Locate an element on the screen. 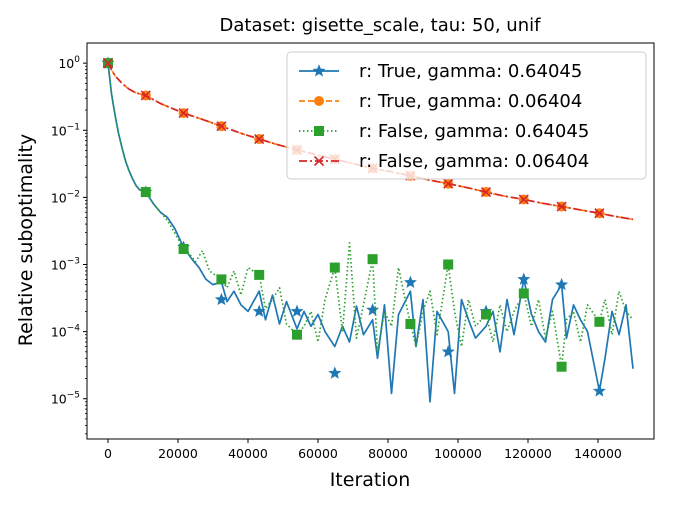 Image resolution: width=675 pixels, height=507 pixels. x-axis-title: Iteration is located at coordinates (370, 480).